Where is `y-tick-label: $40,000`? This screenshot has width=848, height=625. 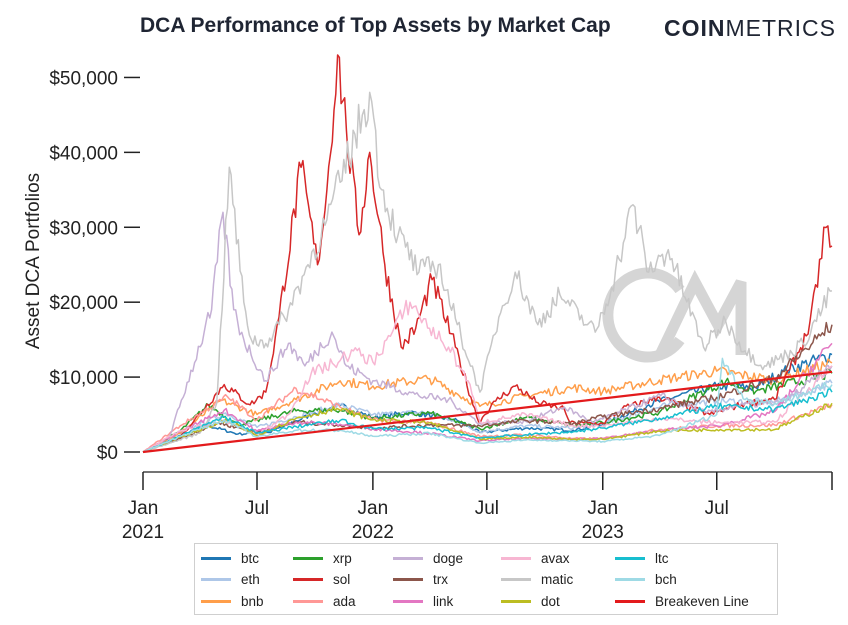
y-tick-label: $40,000 is located at coordinates (83, 153).